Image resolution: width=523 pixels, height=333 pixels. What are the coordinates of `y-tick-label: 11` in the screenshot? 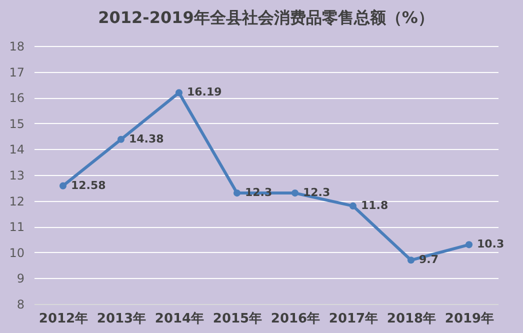 It's located at (16, 227).